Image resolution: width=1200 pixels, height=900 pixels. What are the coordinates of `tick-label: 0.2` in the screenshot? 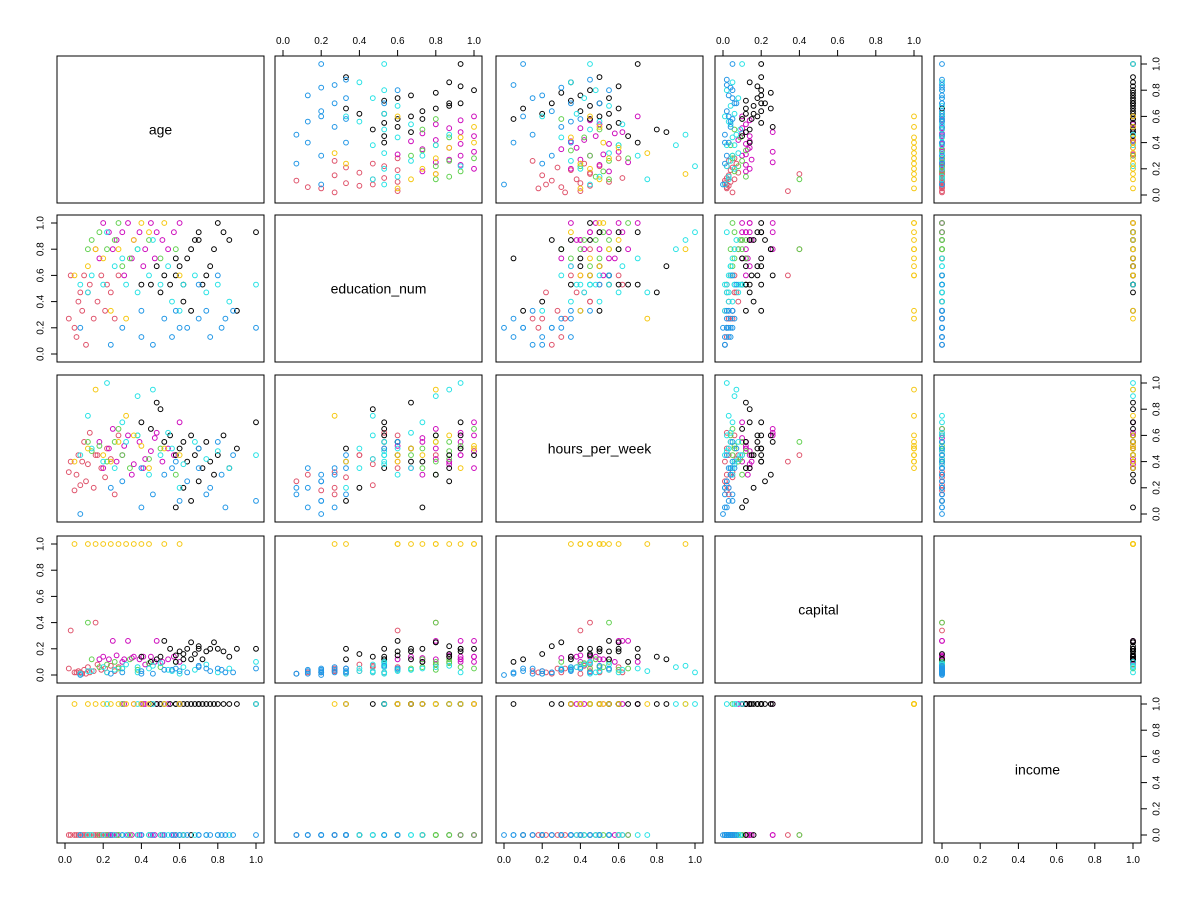 It's located at (542, 860).